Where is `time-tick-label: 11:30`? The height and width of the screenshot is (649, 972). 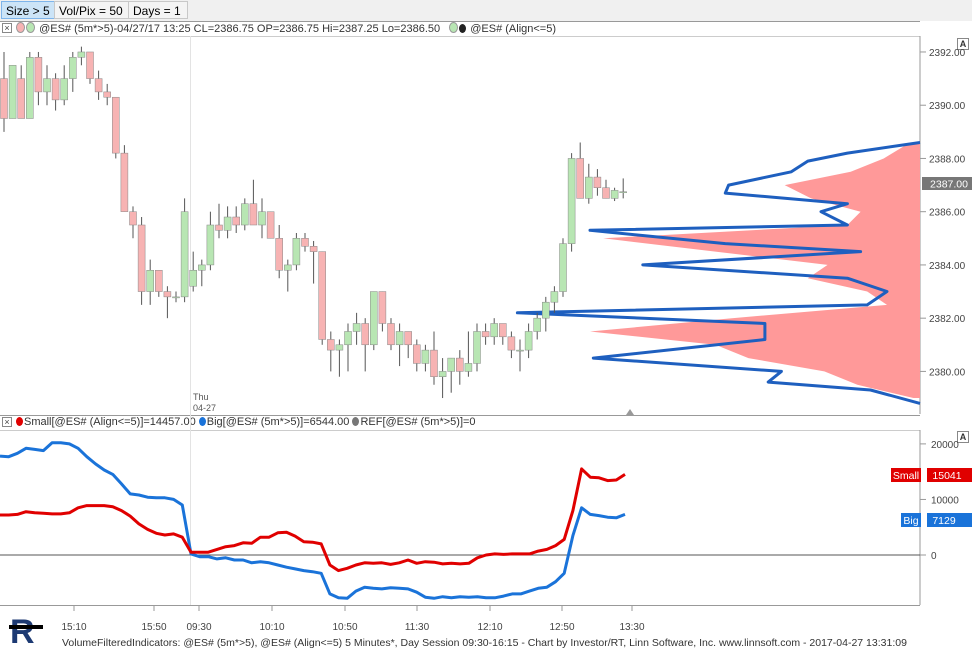
time-tick-label: 11:30 is located at coordinates (417, 627).